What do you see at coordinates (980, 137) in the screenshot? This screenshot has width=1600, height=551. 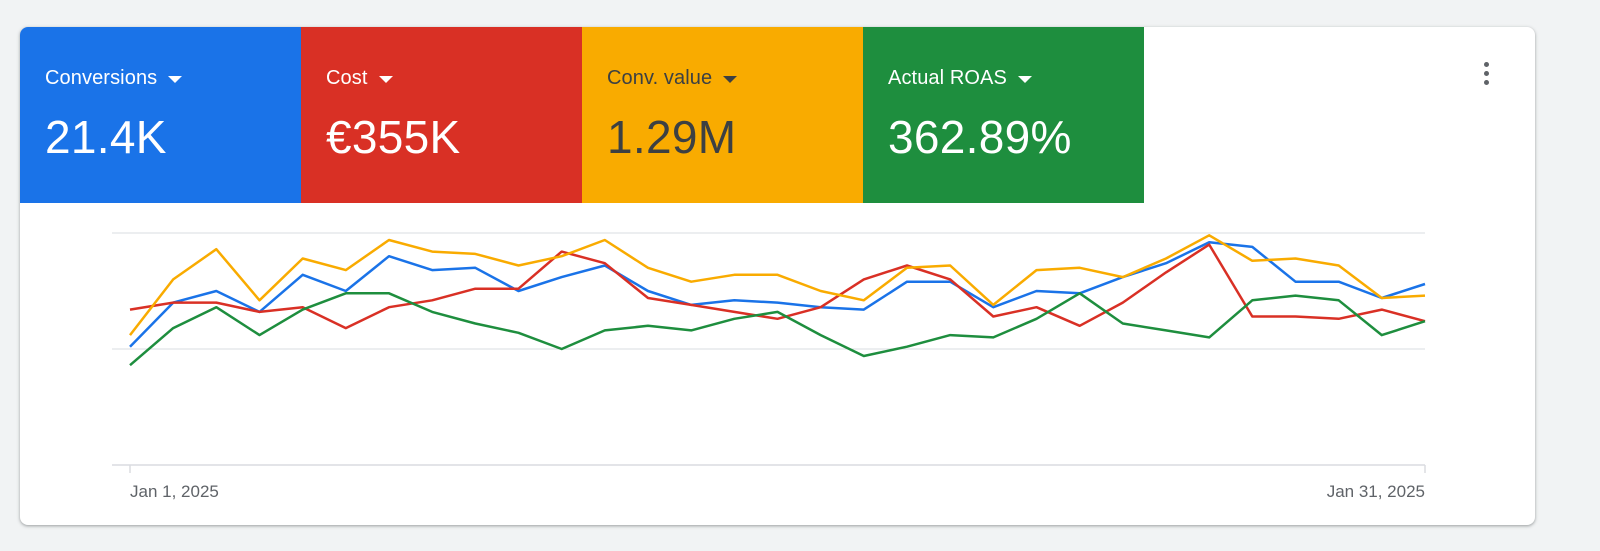 I see `scorecard-value: 362.89%` at bounding box center [980, 137].